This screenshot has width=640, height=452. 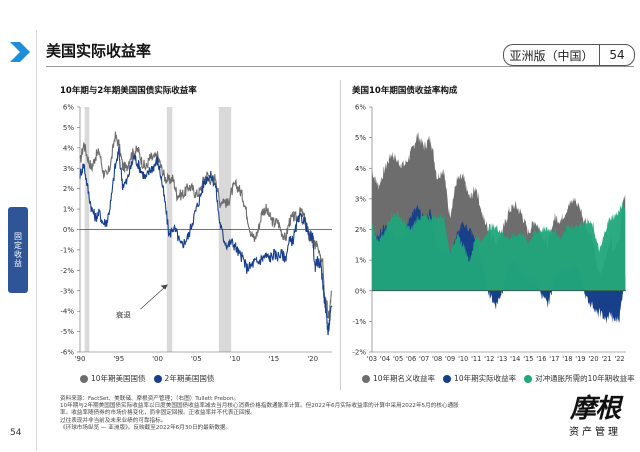 What do you see at coordinates (617, 55) in the screenshot?
I see `page-number: 54` at bounding box center [617, 55].